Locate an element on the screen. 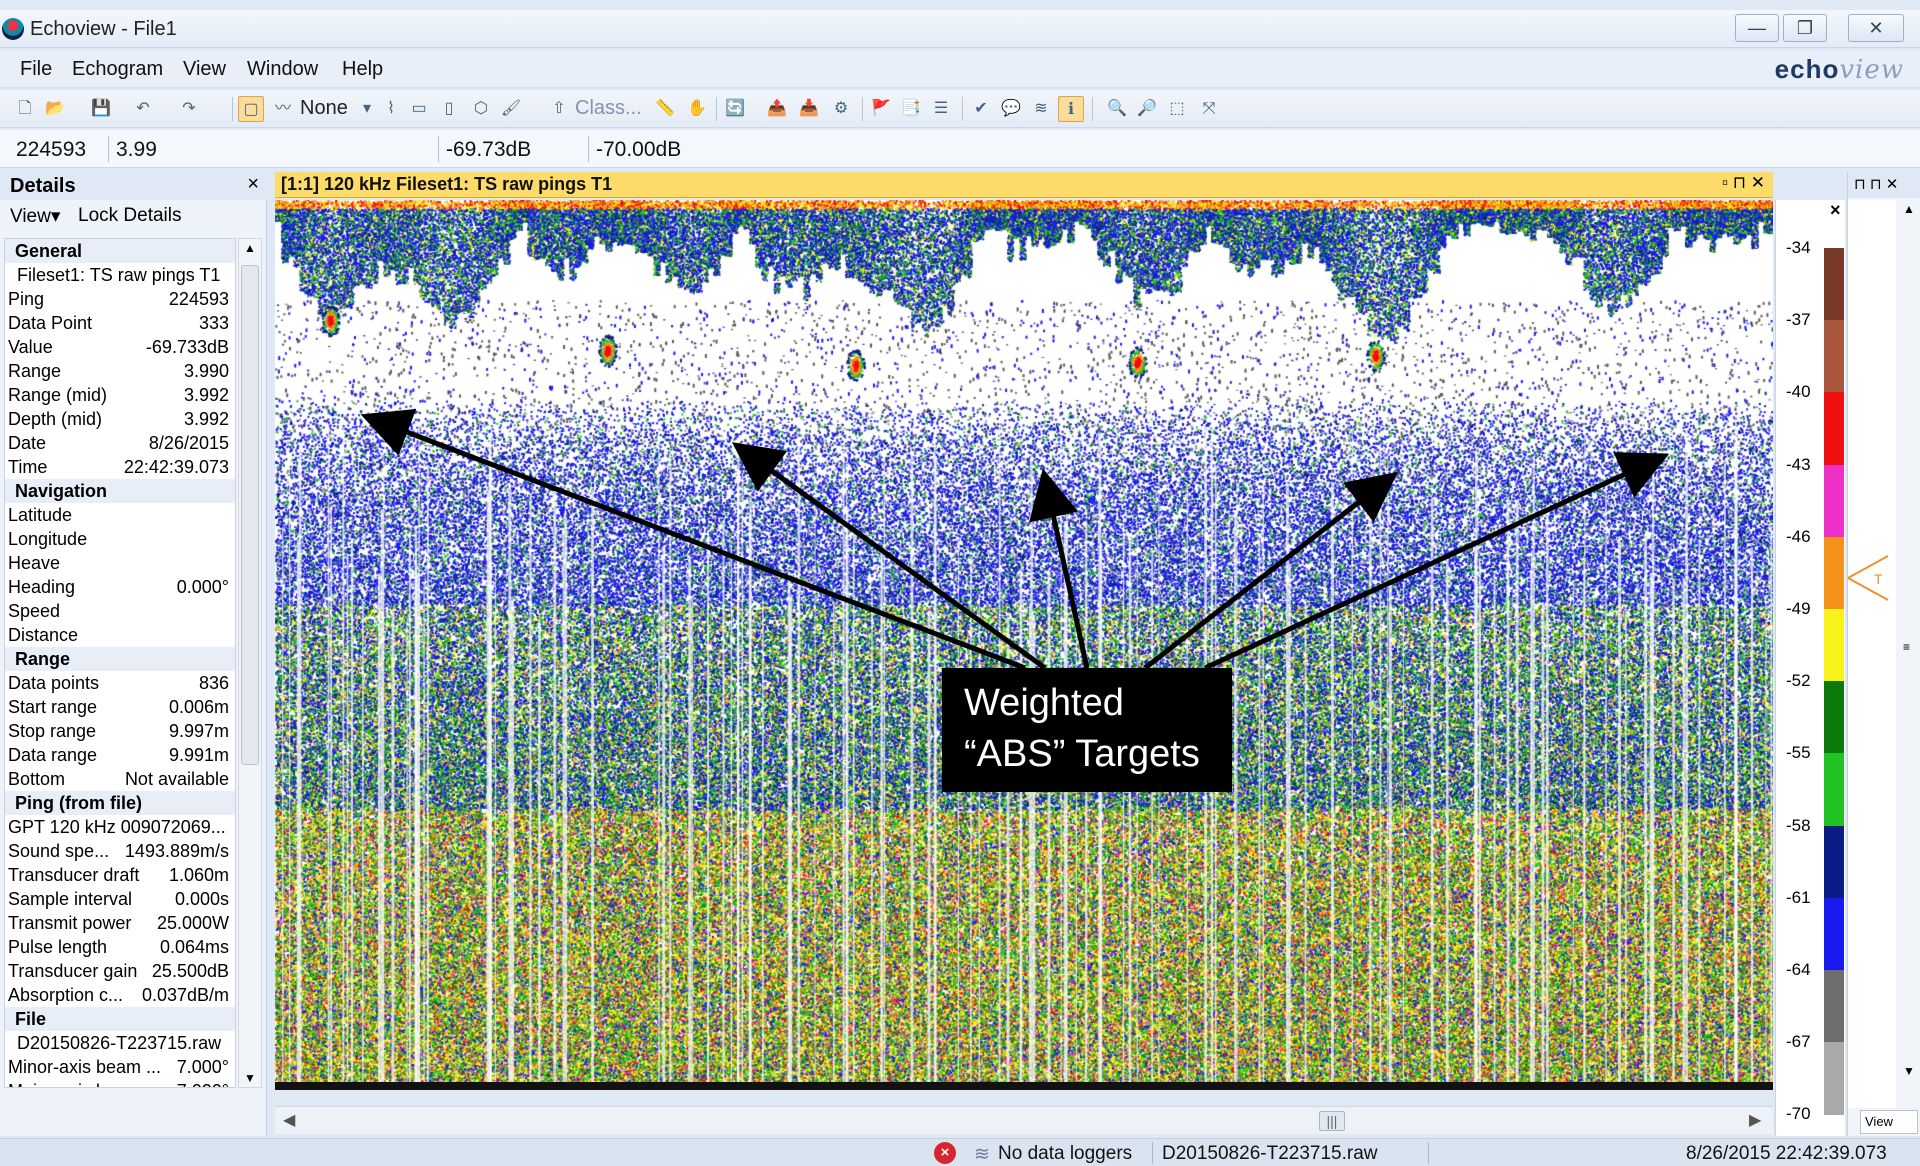  open-folder-icon: 📂 is located at coordinates (55, 108).